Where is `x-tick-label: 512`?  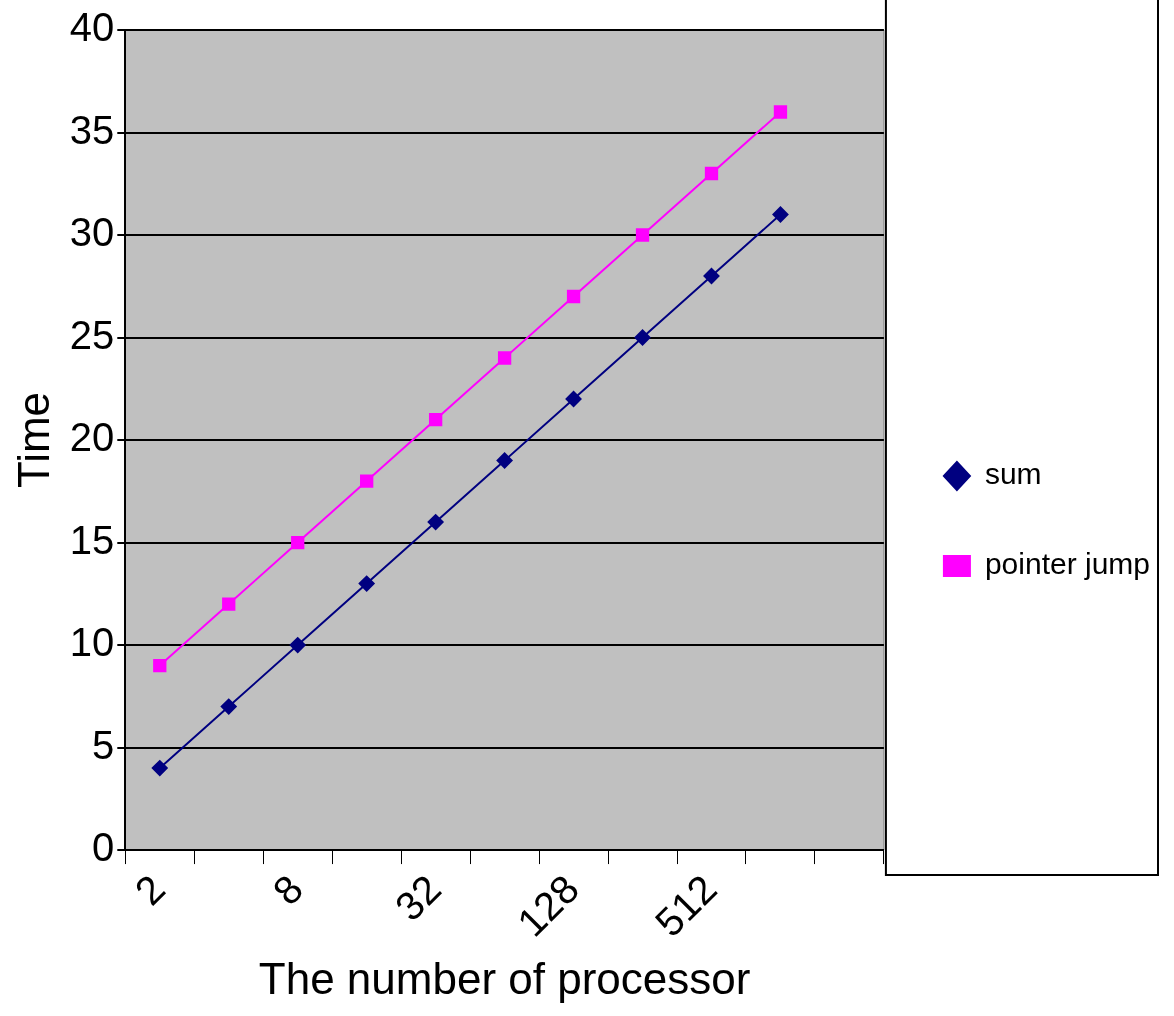
x-tick-label: 512 is located at coordinates (685, 905).